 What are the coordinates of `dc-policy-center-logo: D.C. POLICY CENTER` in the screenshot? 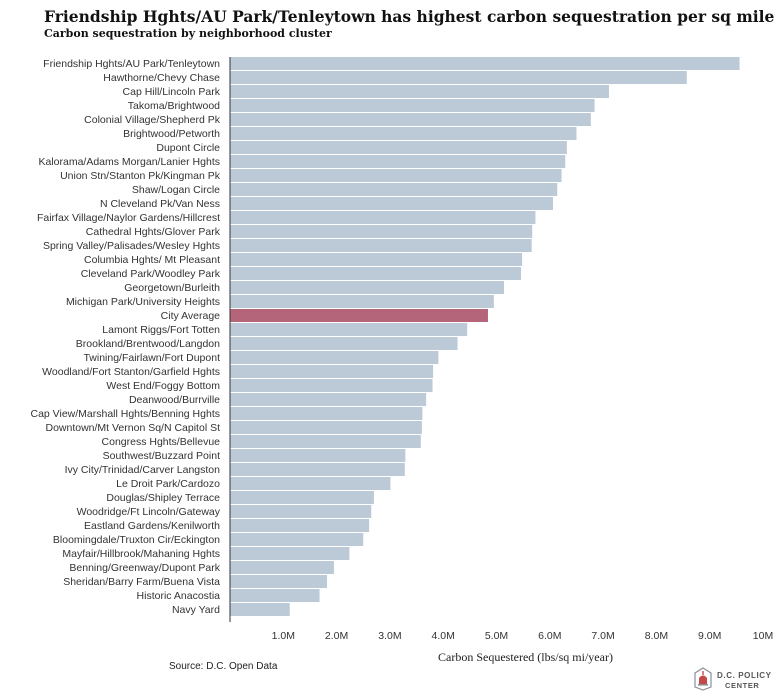 It's located at (733, 679).